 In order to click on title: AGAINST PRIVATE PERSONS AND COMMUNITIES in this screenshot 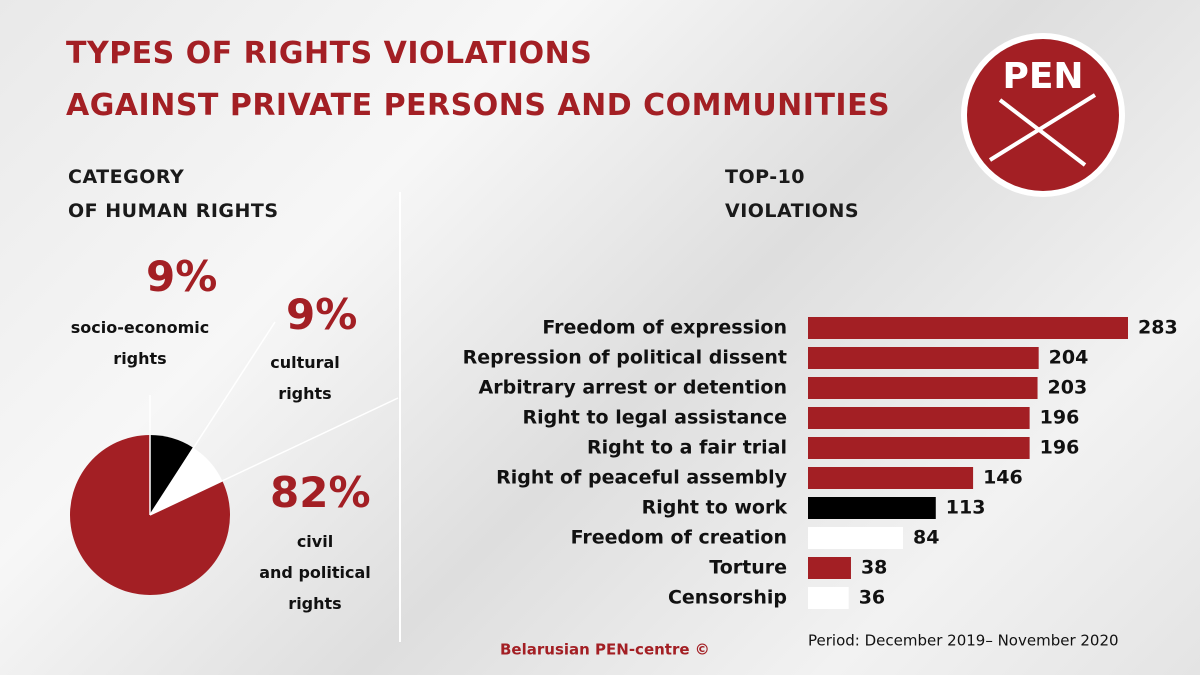, I will do `click(478, 105)`.